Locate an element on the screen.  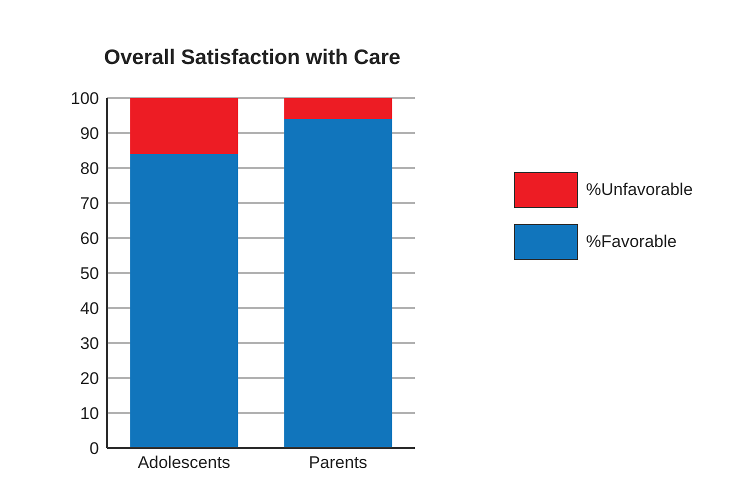
y-tick-label: 100 is located at coordinates (84, 98).